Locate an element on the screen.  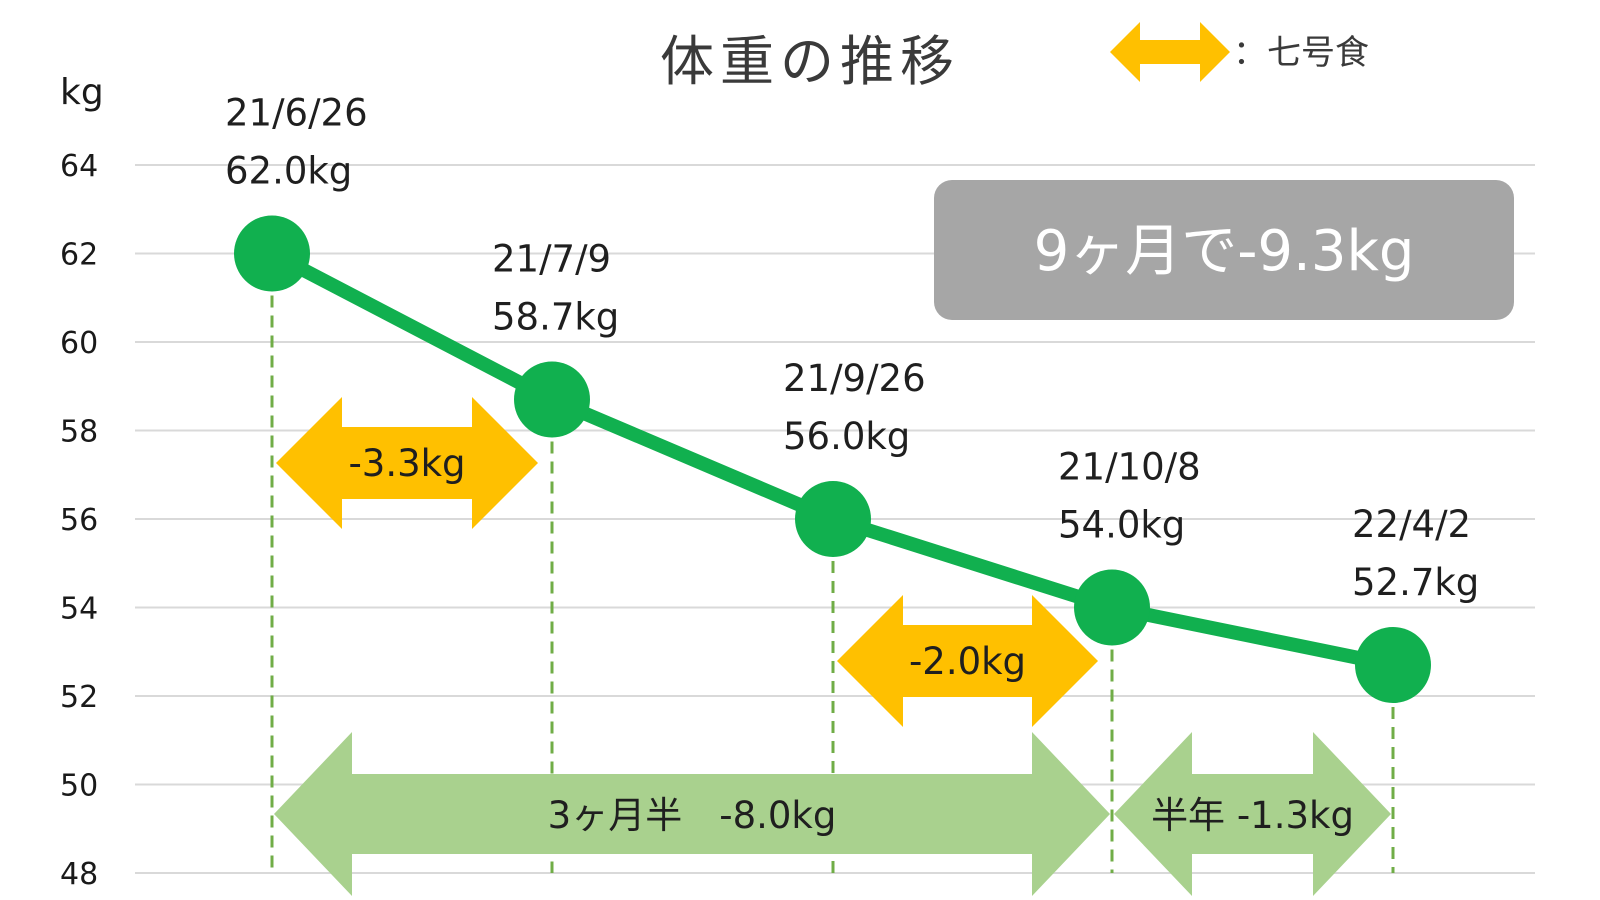
period-arrows: 3ヶ月半 -8.0kg 半年 -1.3kg is located at coordinates (832, 814).